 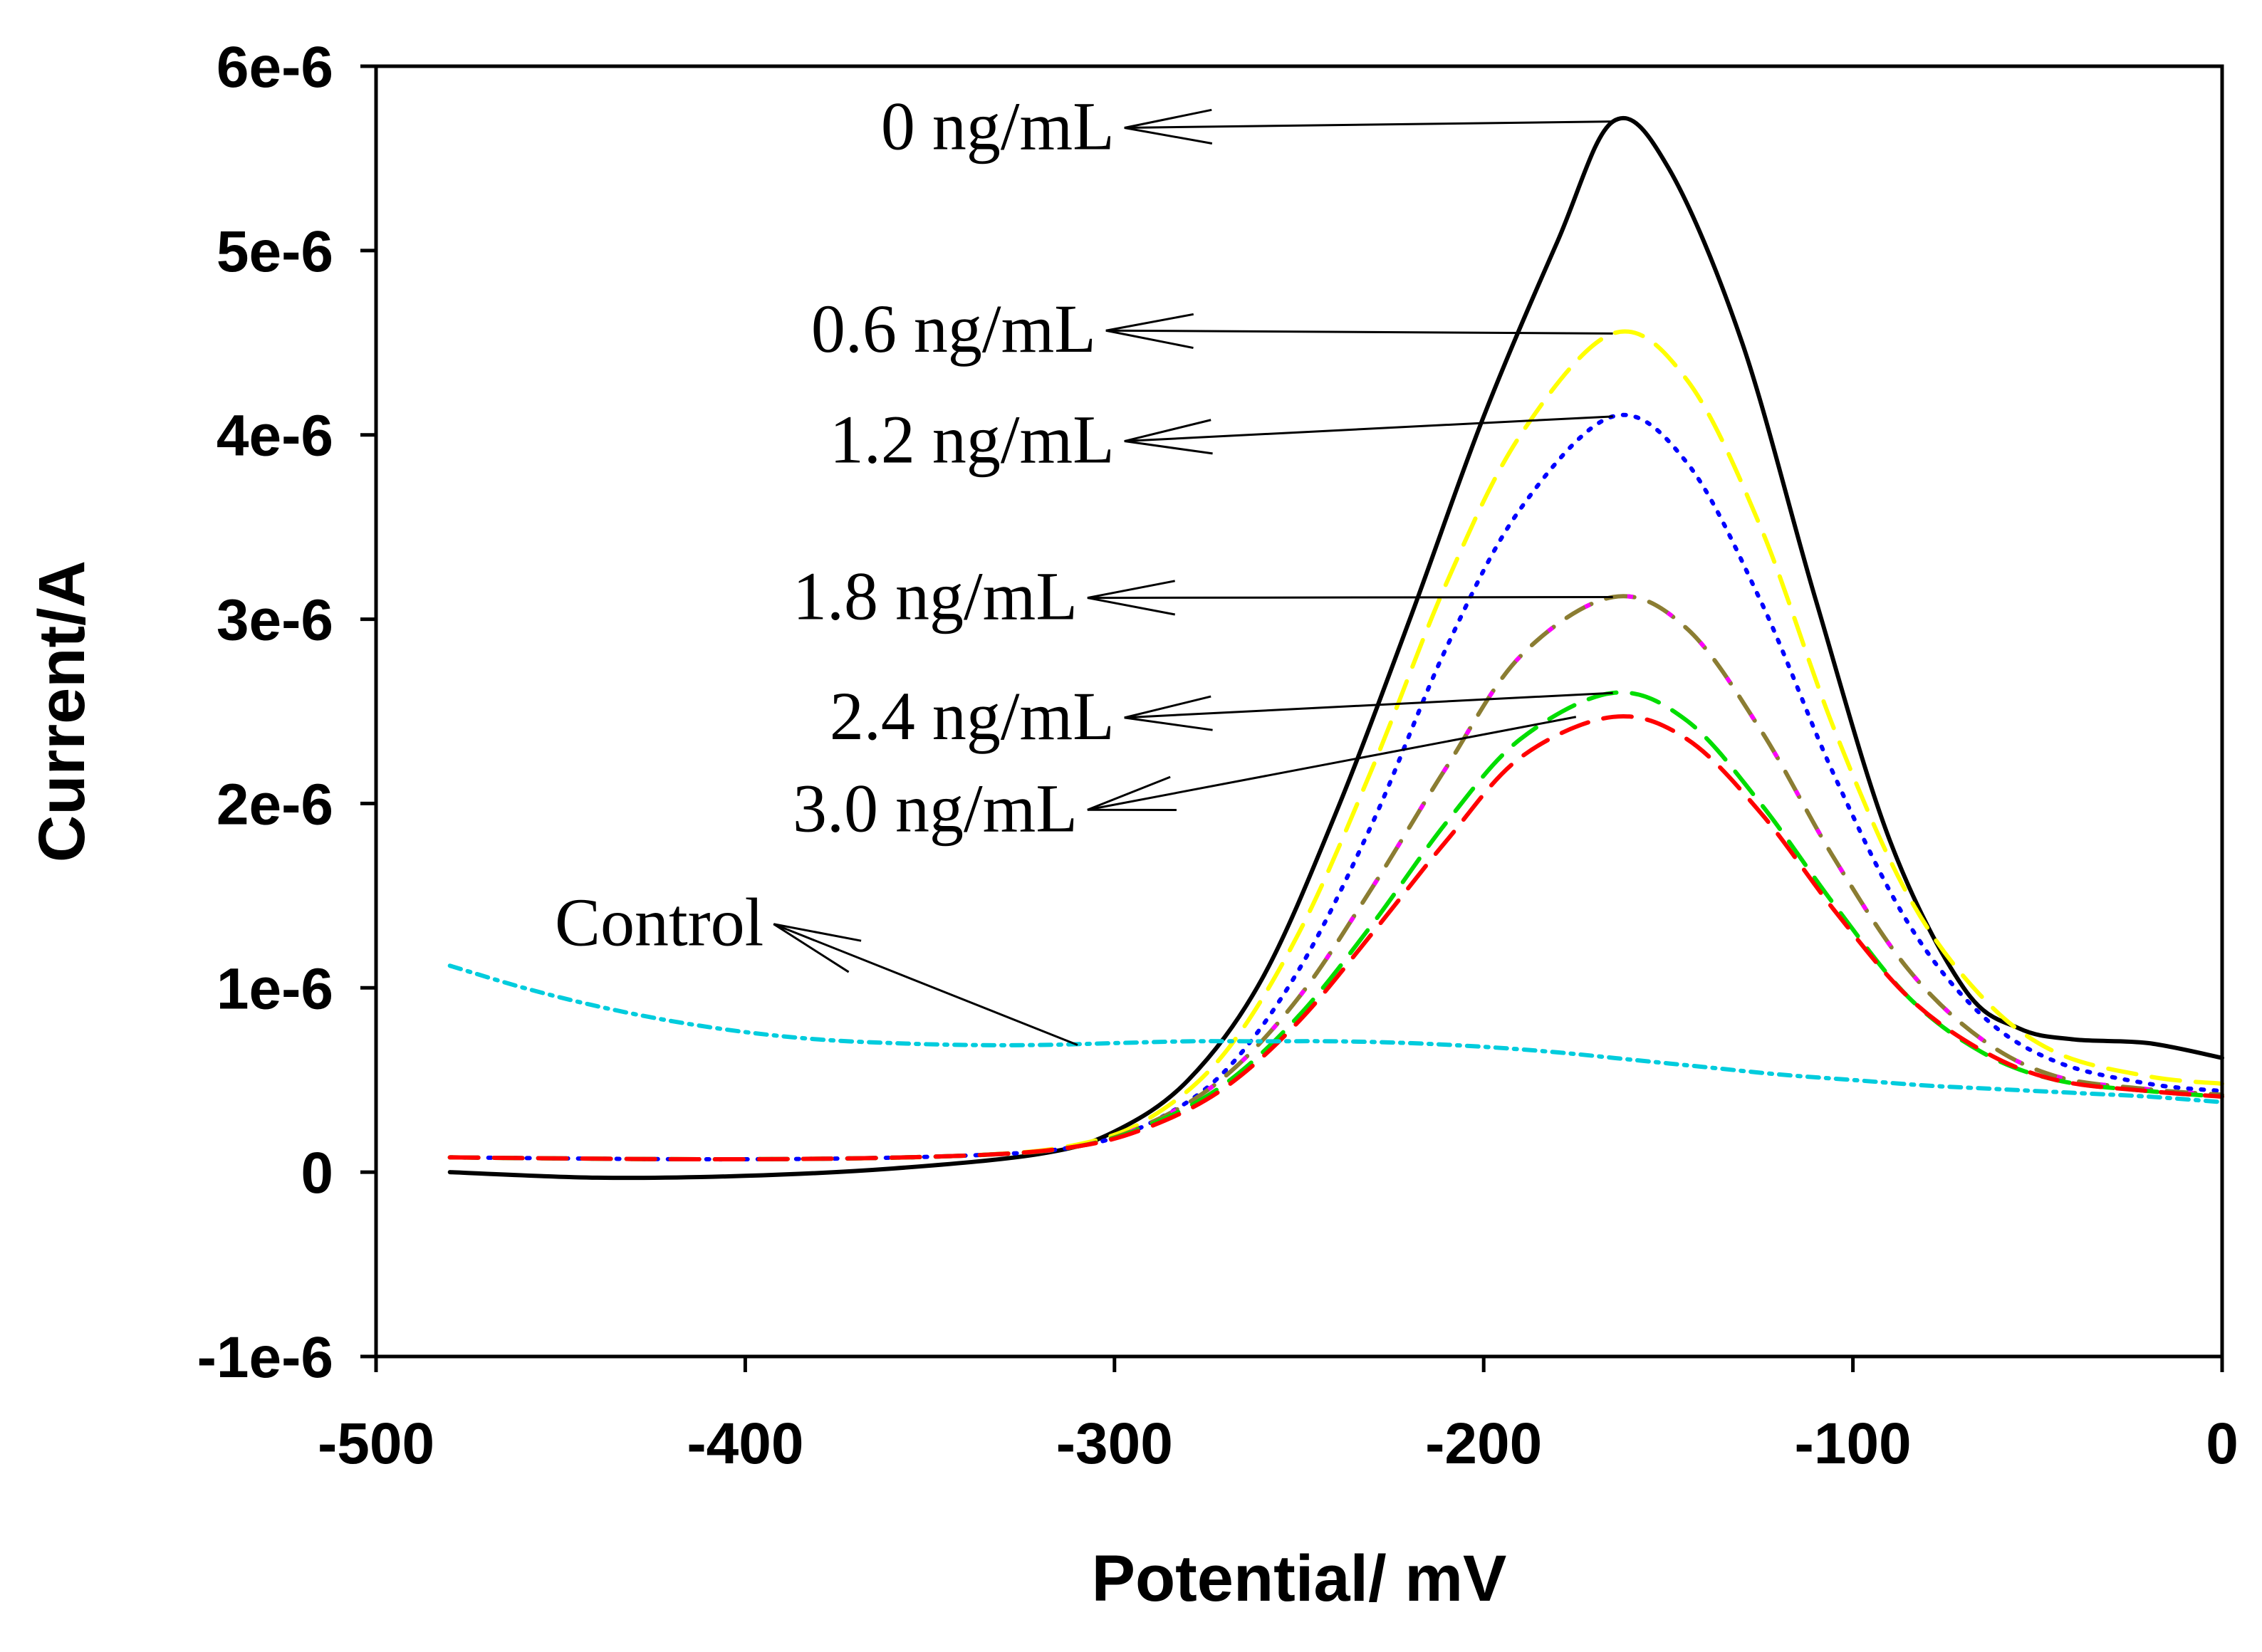 What do you see at coordinates (62, 711) in the screenshot?
I see `y-axis-title: Current/A` at bounding box center [62, 711].